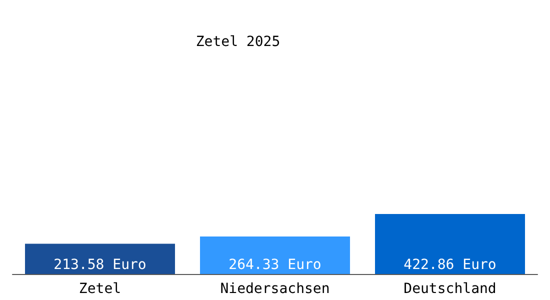 This screenshot has height=300, width=550. Describe the element at coordinates (275, 265) in the screenshot. I see `data-label: 264.33 Euro` at that location.